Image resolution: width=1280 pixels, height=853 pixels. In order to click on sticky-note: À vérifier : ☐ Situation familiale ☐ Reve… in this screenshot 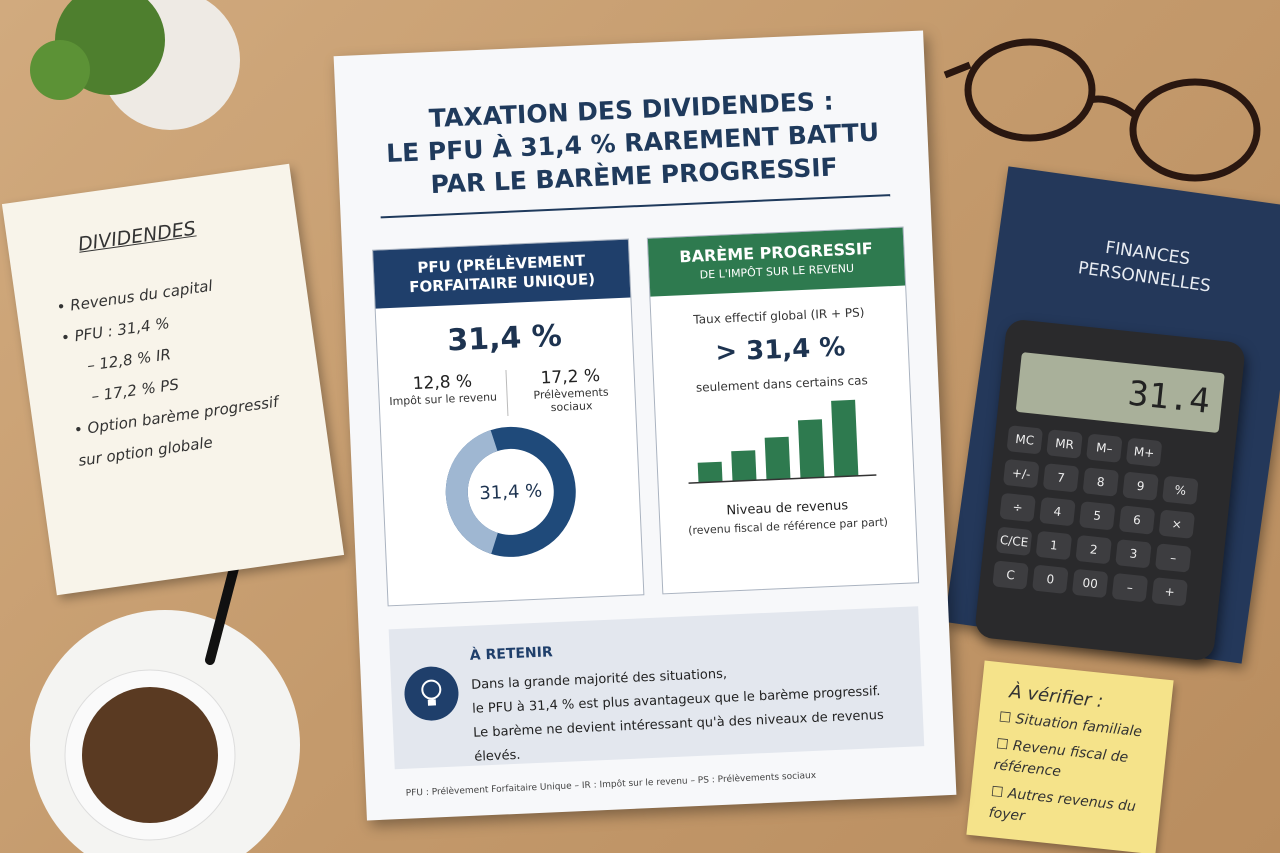, I will do `click(1070, 756)`.